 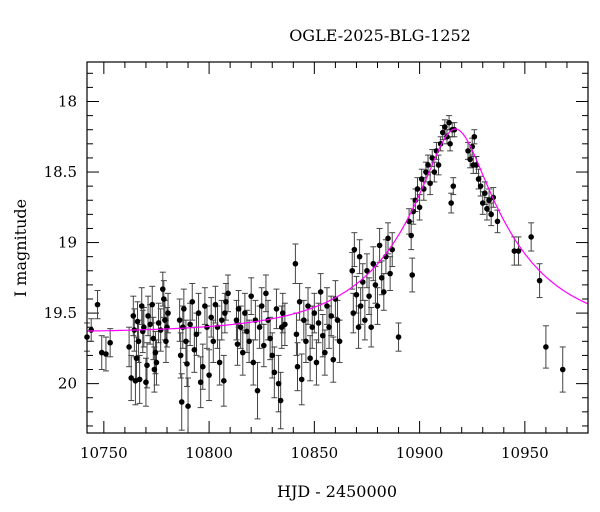 What do you see at coordinates (104, 453) in the screenshot?
I see `x-tick-label: 10750` at bounding box center [104, 453].